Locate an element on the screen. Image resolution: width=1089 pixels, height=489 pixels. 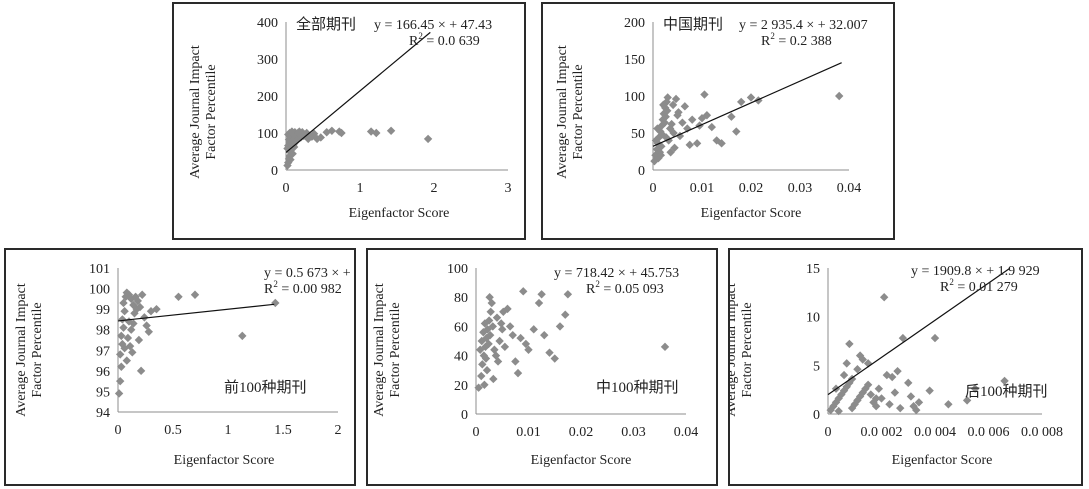
trendline is located at coordinates (196, 312).